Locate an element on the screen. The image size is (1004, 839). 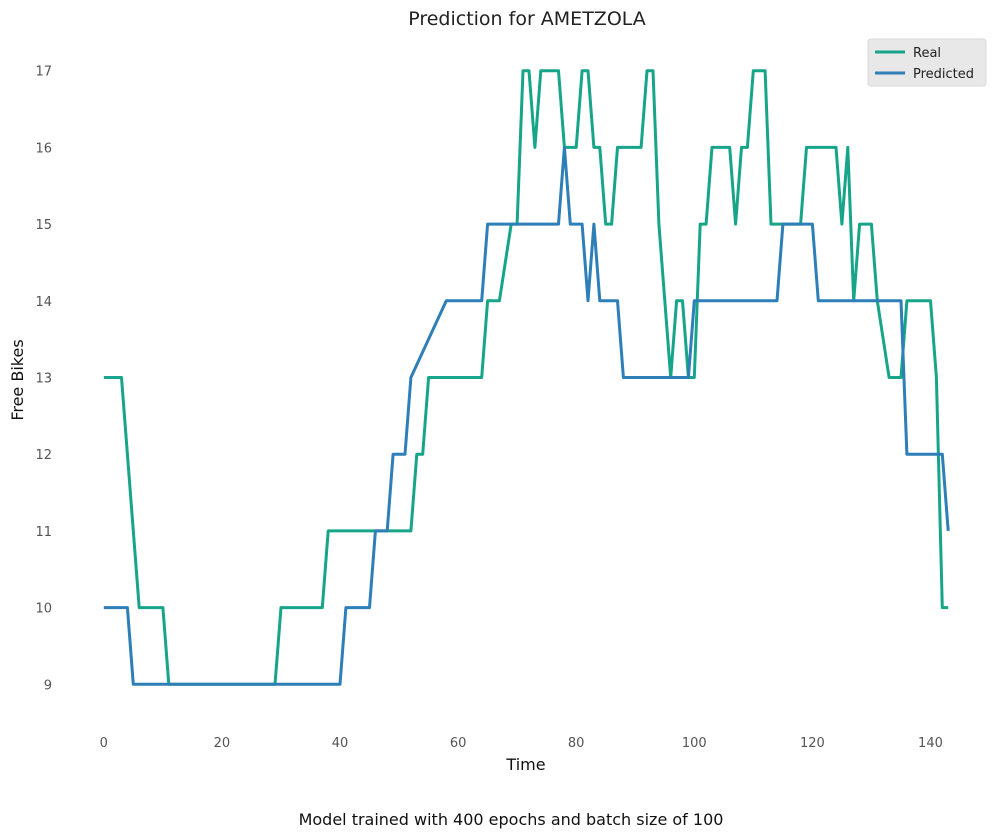
x-tick-label: 40 is located at coordinates (340, 743).